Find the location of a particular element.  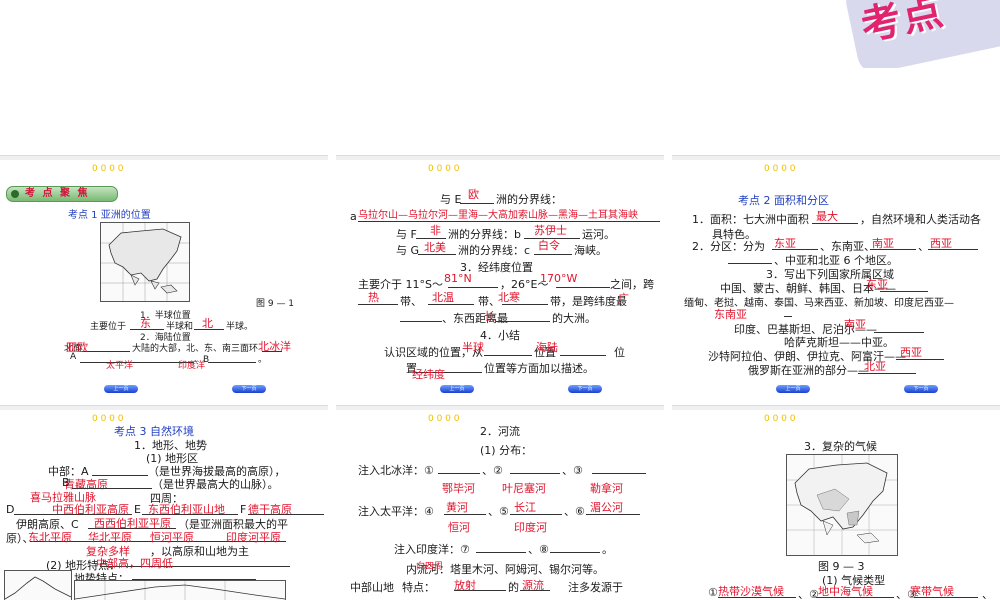

answer-ou: 欧 is located at coordinates (473, 194).